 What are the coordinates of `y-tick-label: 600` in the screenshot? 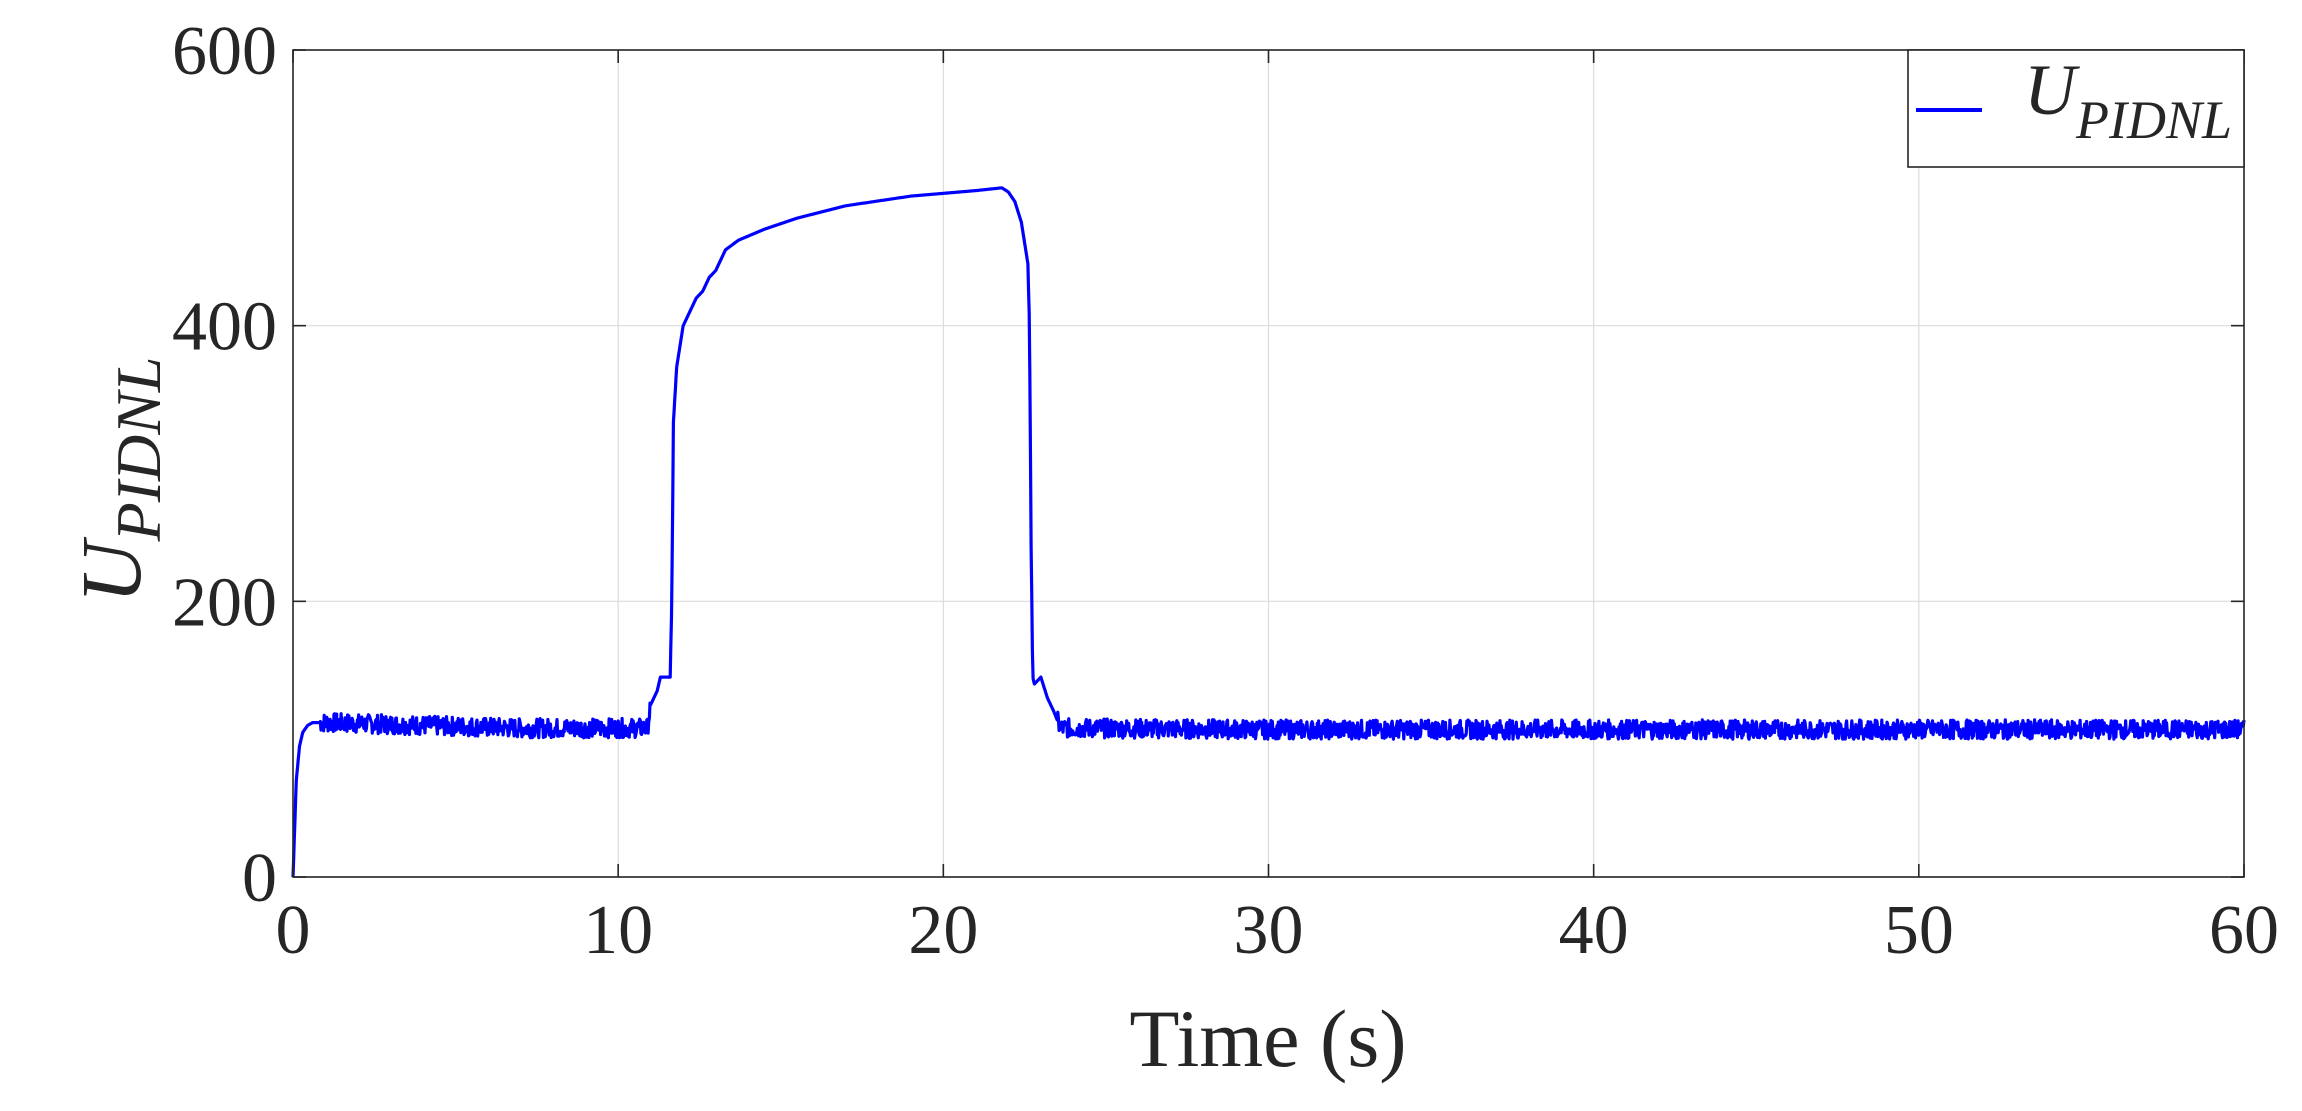 It's located at (224, 51).